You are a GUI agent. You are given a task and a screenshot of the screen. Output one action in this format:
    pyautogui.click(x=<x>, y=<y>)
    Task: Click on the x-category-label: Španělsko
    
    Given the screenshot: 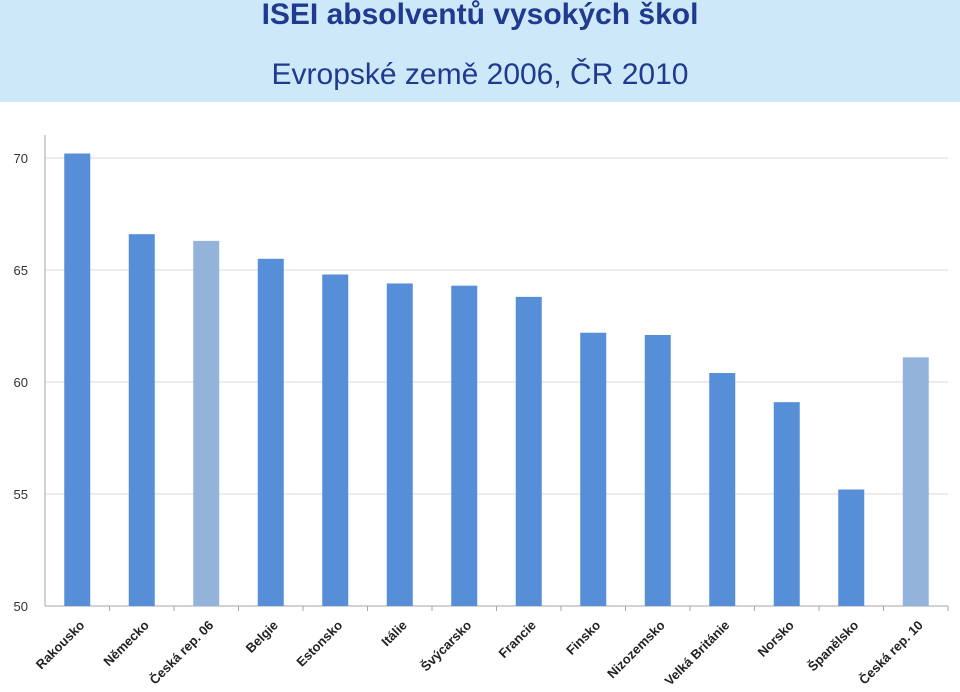 What is the action you would take?
    pyautogui.click(x=833, y=645)
    